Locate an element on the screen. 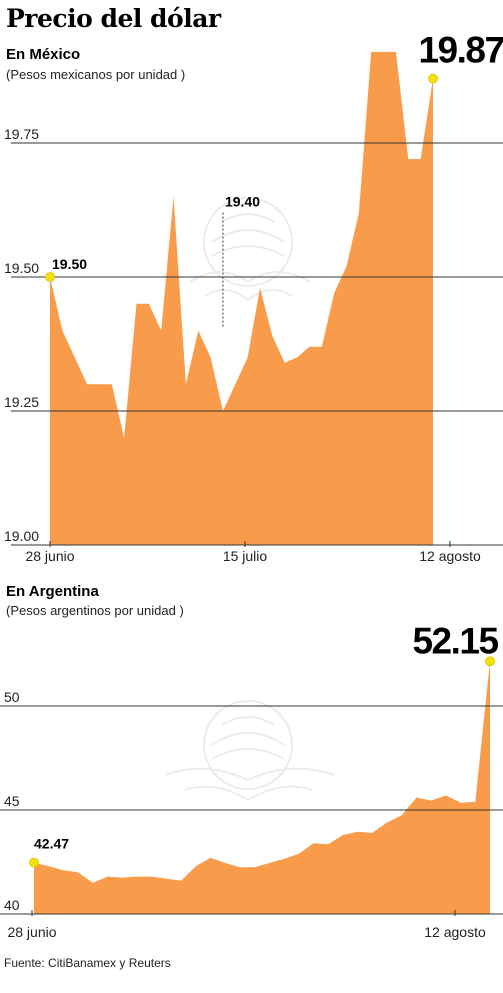 This screenshot has height=993, width=503. eagle-watermark-mexico is located at coordinates (250, 249).